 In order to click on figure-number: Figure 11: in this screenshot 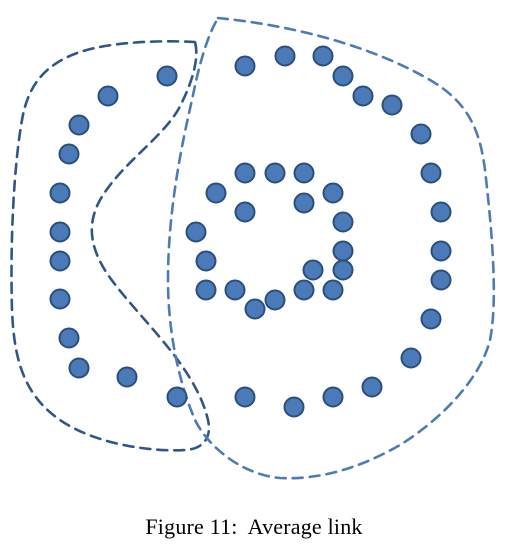, I will do `click(191, 526)`.